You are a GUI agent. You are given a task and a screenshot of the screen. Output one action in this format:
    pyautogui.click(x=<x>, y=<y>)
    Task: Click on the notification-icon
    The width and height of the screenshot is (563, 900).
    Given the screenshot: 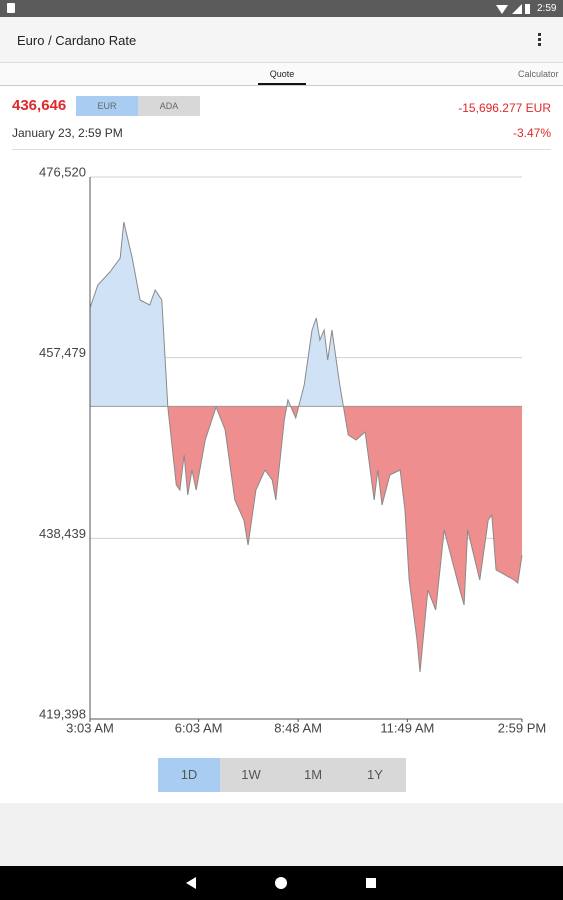 What is the action you would take?
    pyautogui.click(x=11, y=8)
    